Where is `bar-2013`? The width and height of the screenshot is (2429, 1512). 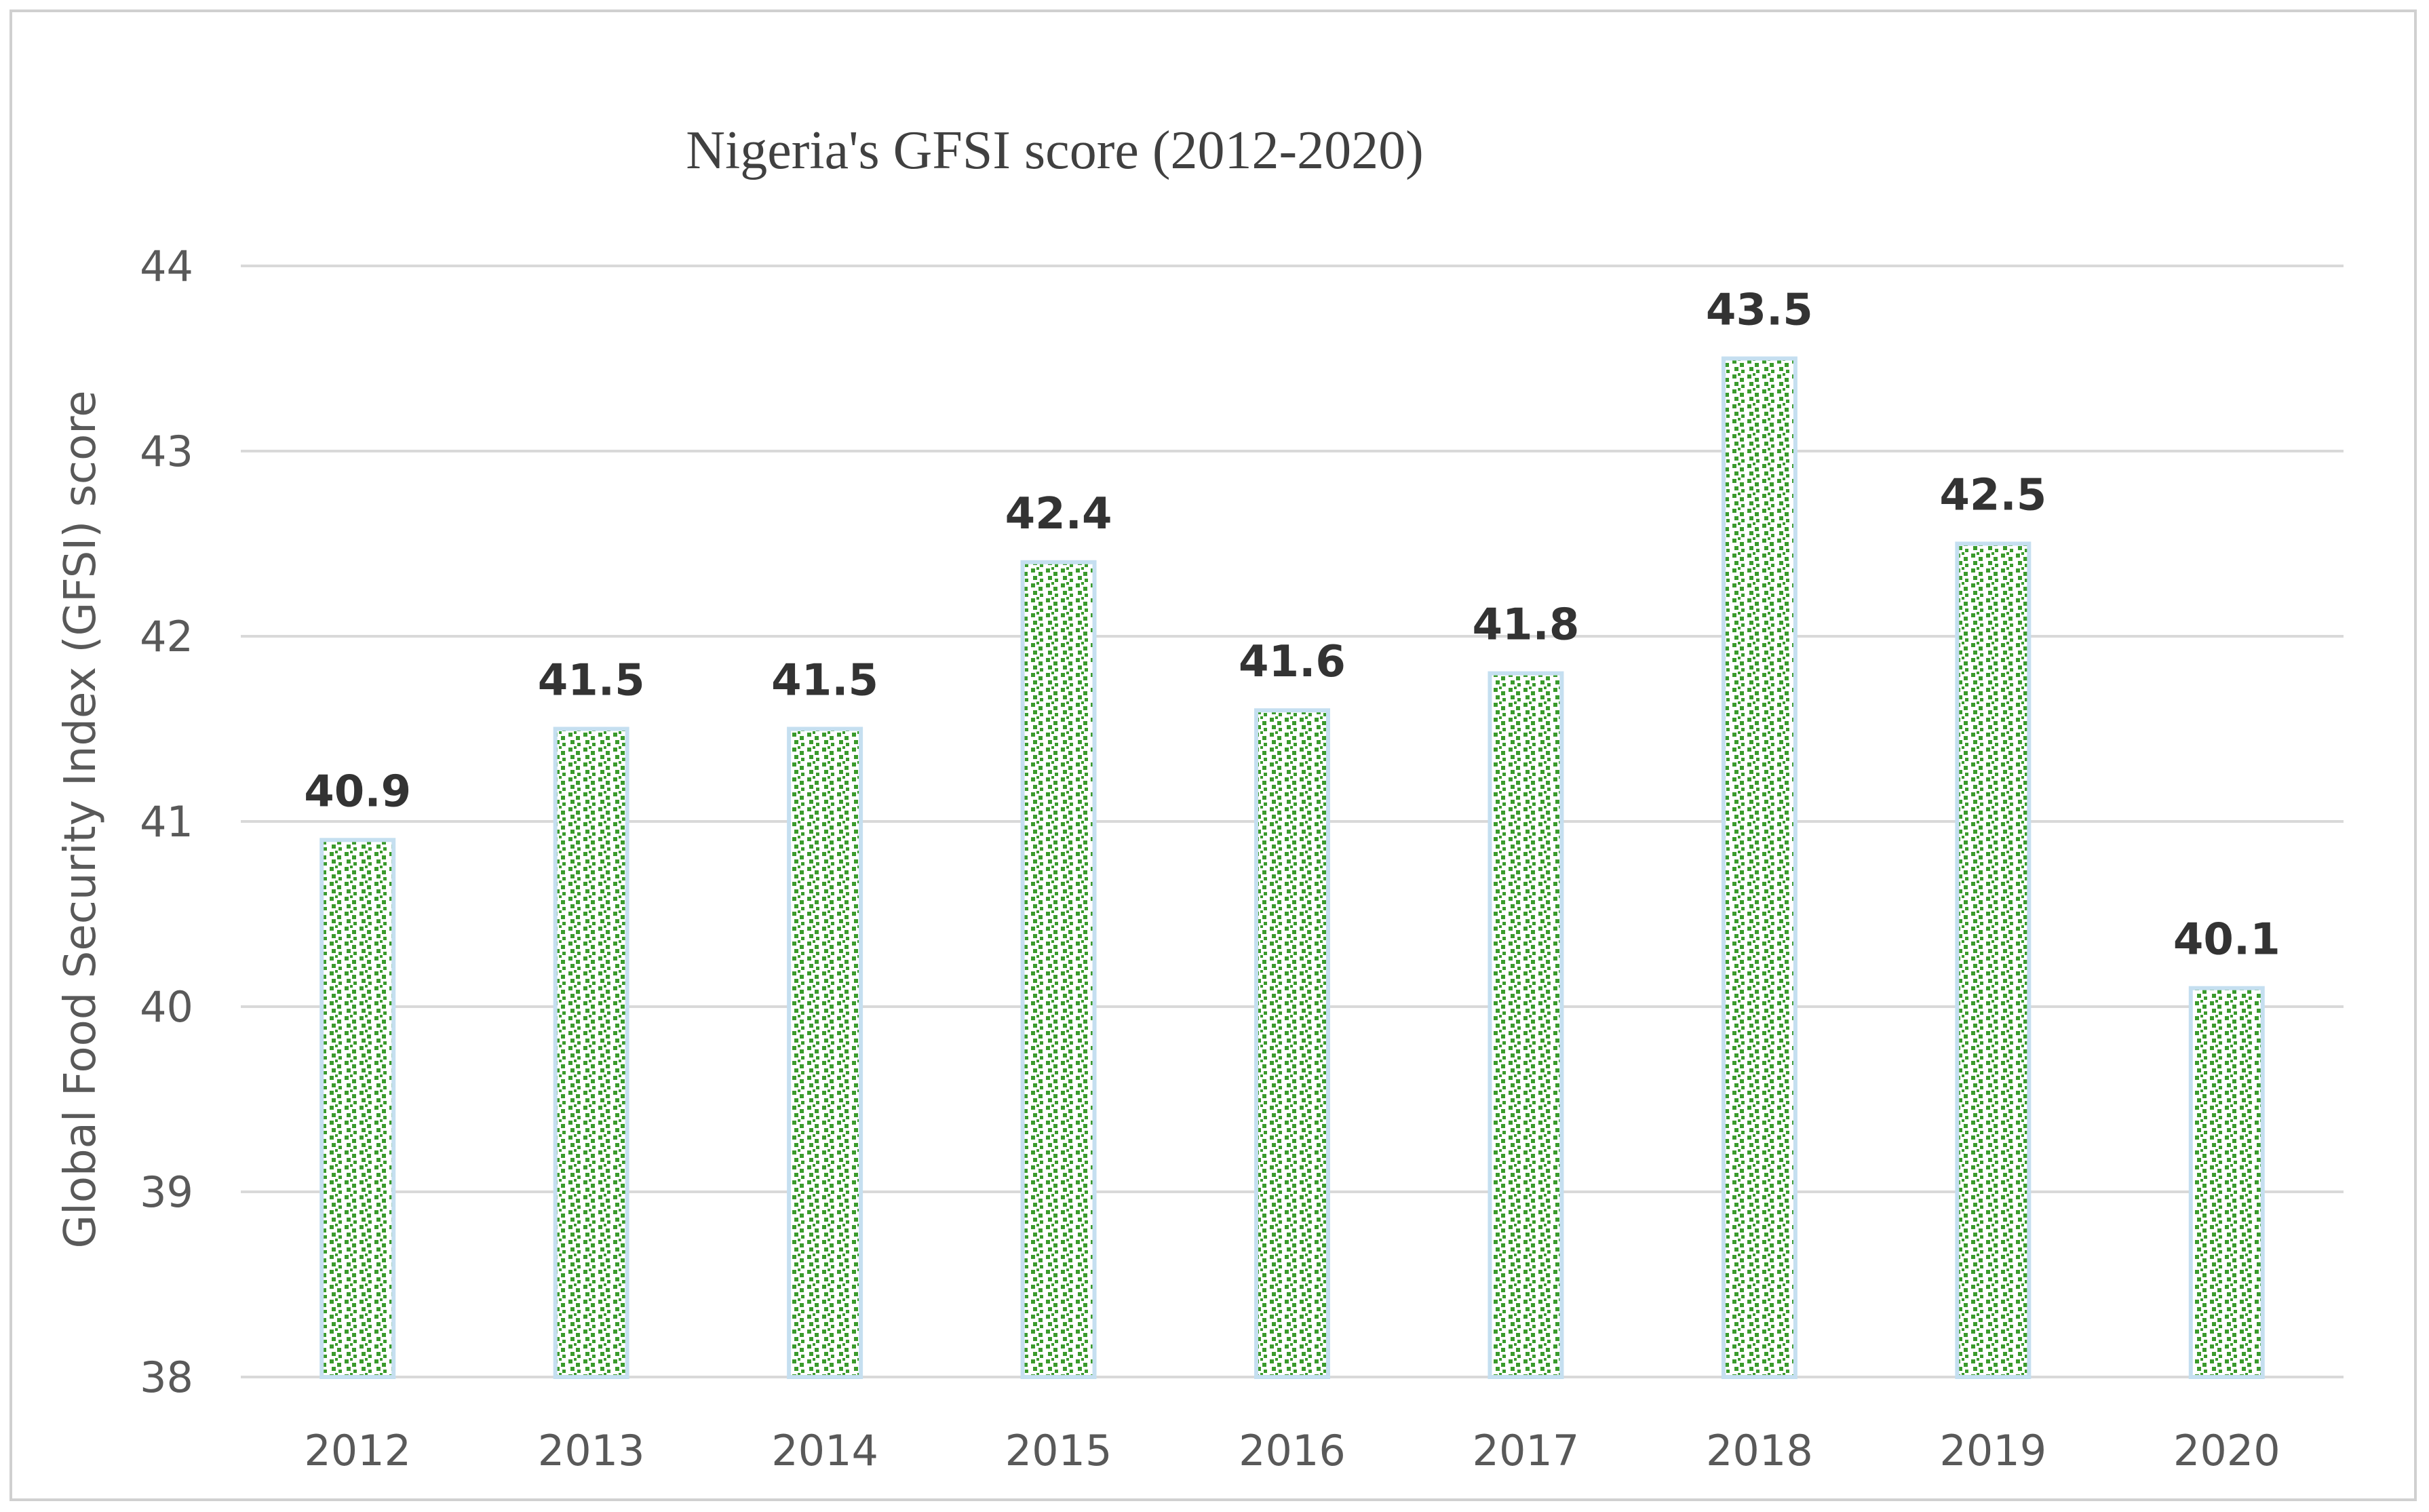
bar-2013 is located at coordinates (591, 1053).